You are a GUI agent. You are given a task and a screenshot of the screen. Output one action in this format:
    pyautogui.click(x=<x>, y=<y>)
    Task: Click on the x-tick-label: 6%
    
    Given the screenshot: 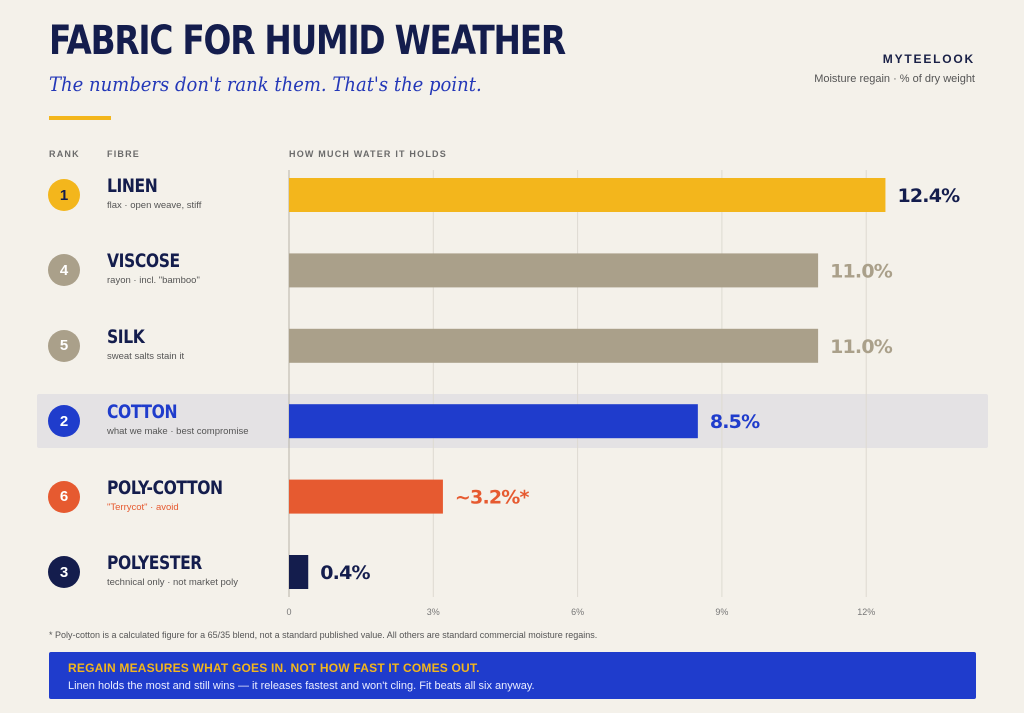 What is the action you would take?
    pyautogui.click(x=577, y=612)
    